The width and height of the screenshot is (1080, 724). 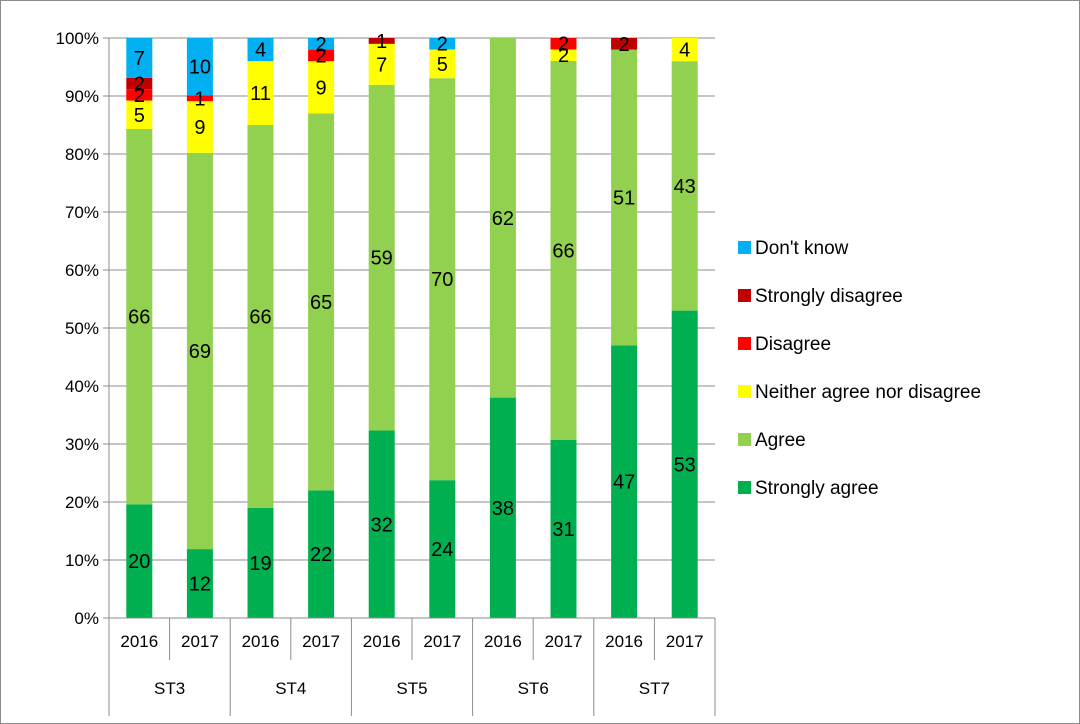 I want to click on data-label: 59, so click(x=382, y=259).